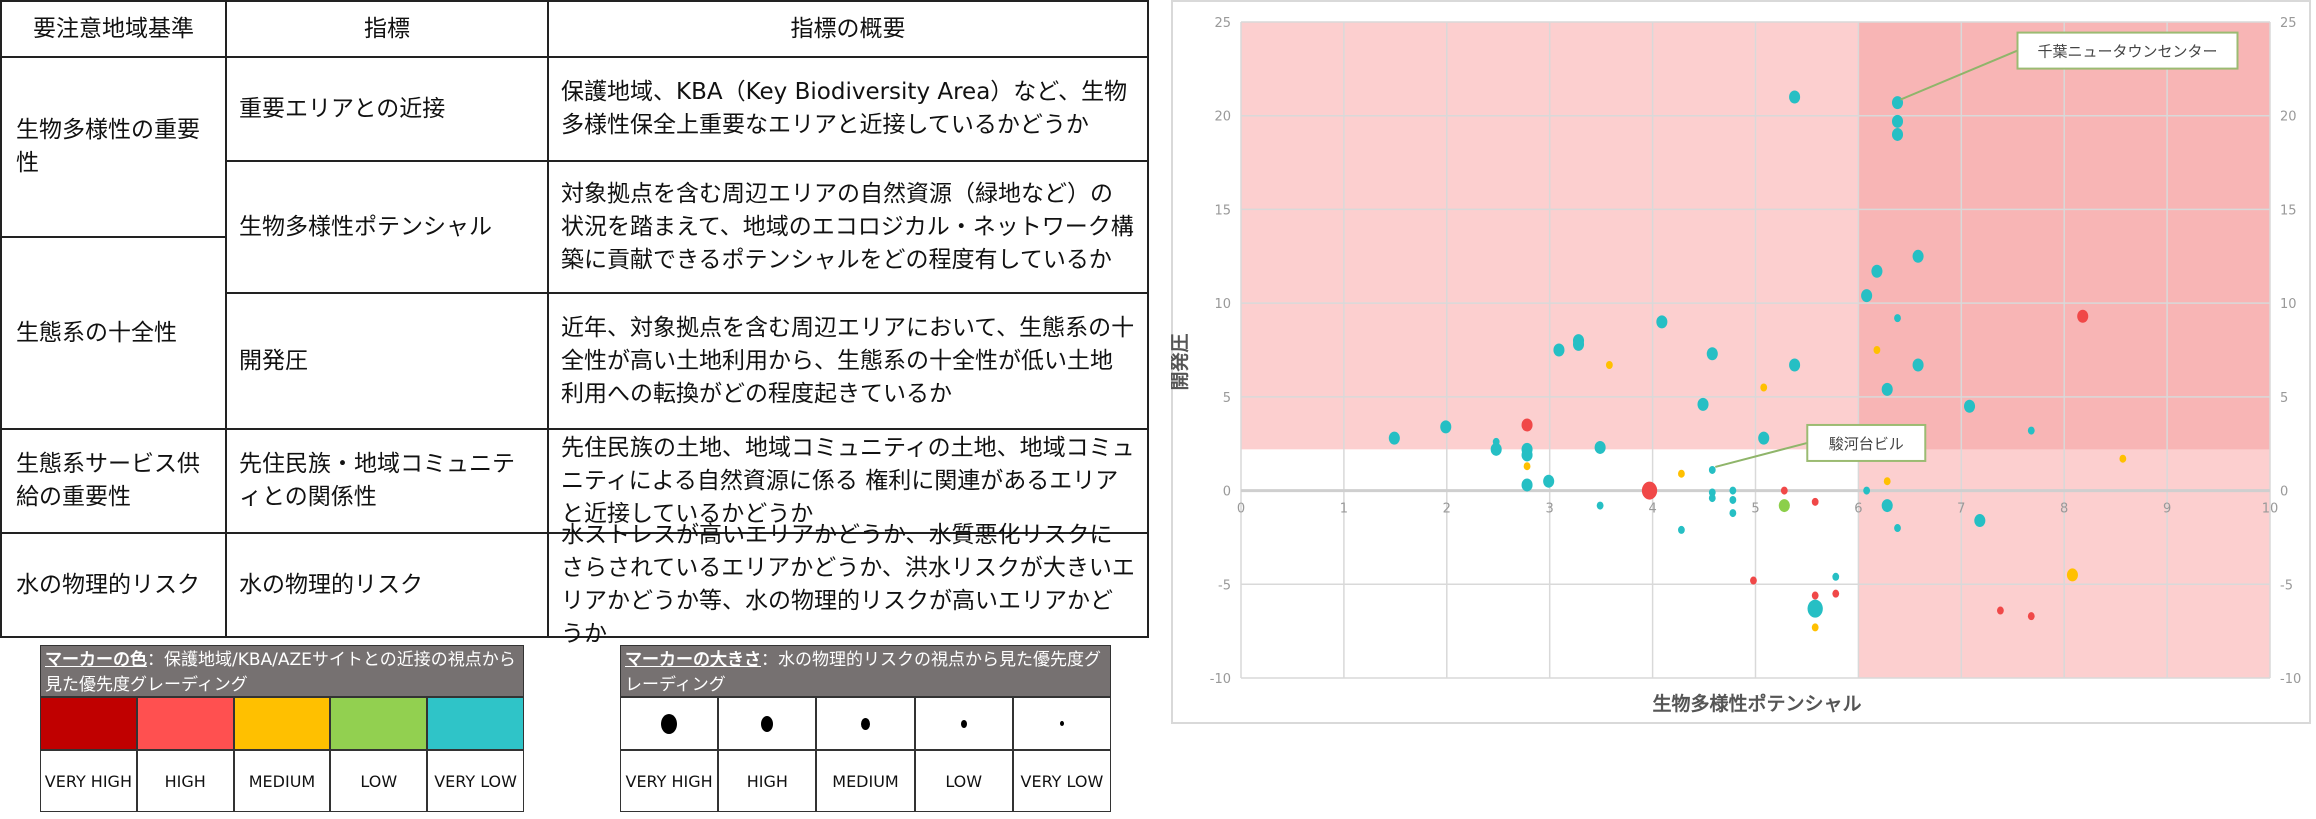 This screenshot has height=819, width=2316. Describe the element at coordinates (1961, 509) in the screenshot. I see `x-tick-label: 7` at that location.